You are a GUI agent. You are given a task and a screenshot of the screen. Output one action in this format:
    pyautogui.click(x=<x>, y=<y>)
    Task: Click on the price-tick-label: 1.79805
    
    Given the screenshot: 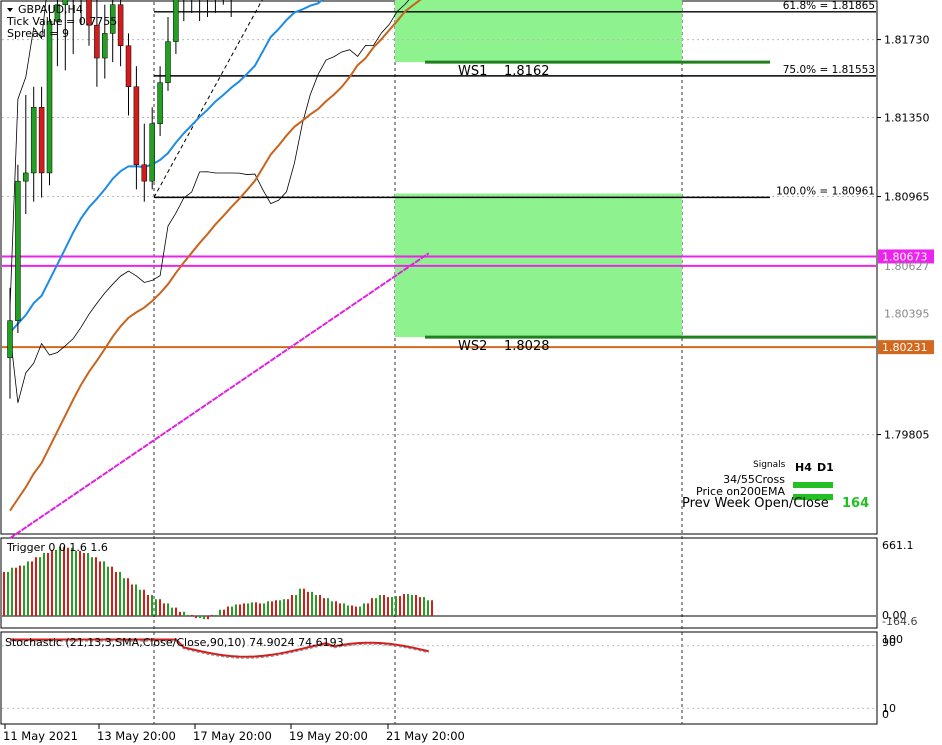 What is the action you would take?
    pyautogui.click(x=907, y=435)
    